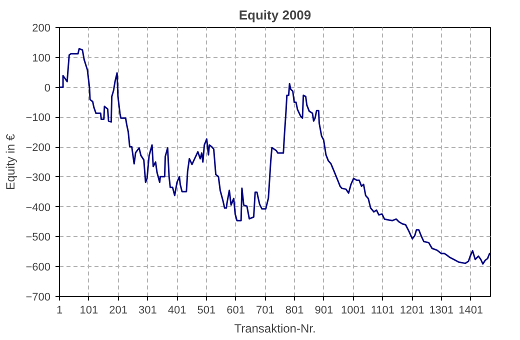 The width and height of the screenshot is (520, 340). What do you see at coordinates (59, 310) in the screenshot?
I see `x-tick-label: 1` at bounding box center [59, 310].